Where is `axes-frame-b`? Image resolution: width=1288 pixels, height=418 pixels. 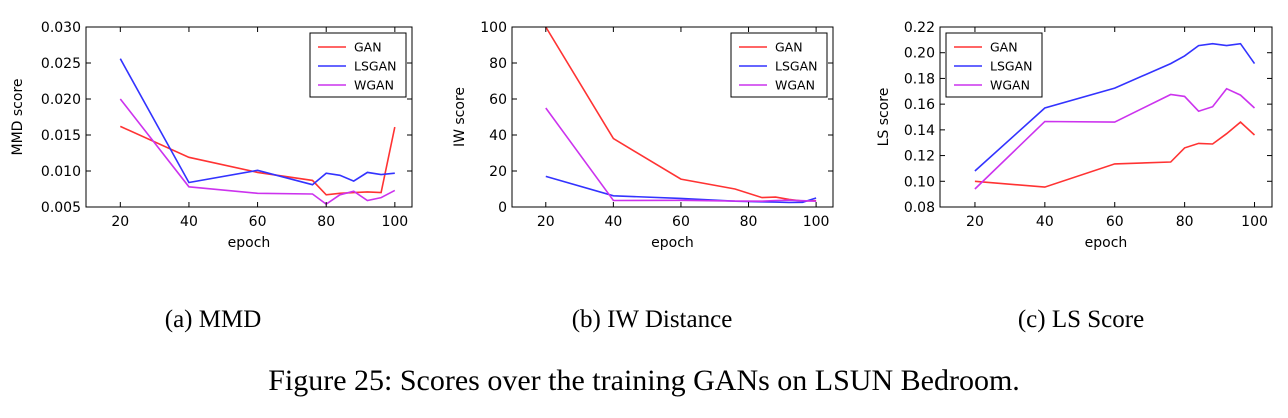 axes-frame-b is located at coordinates (672, 117).